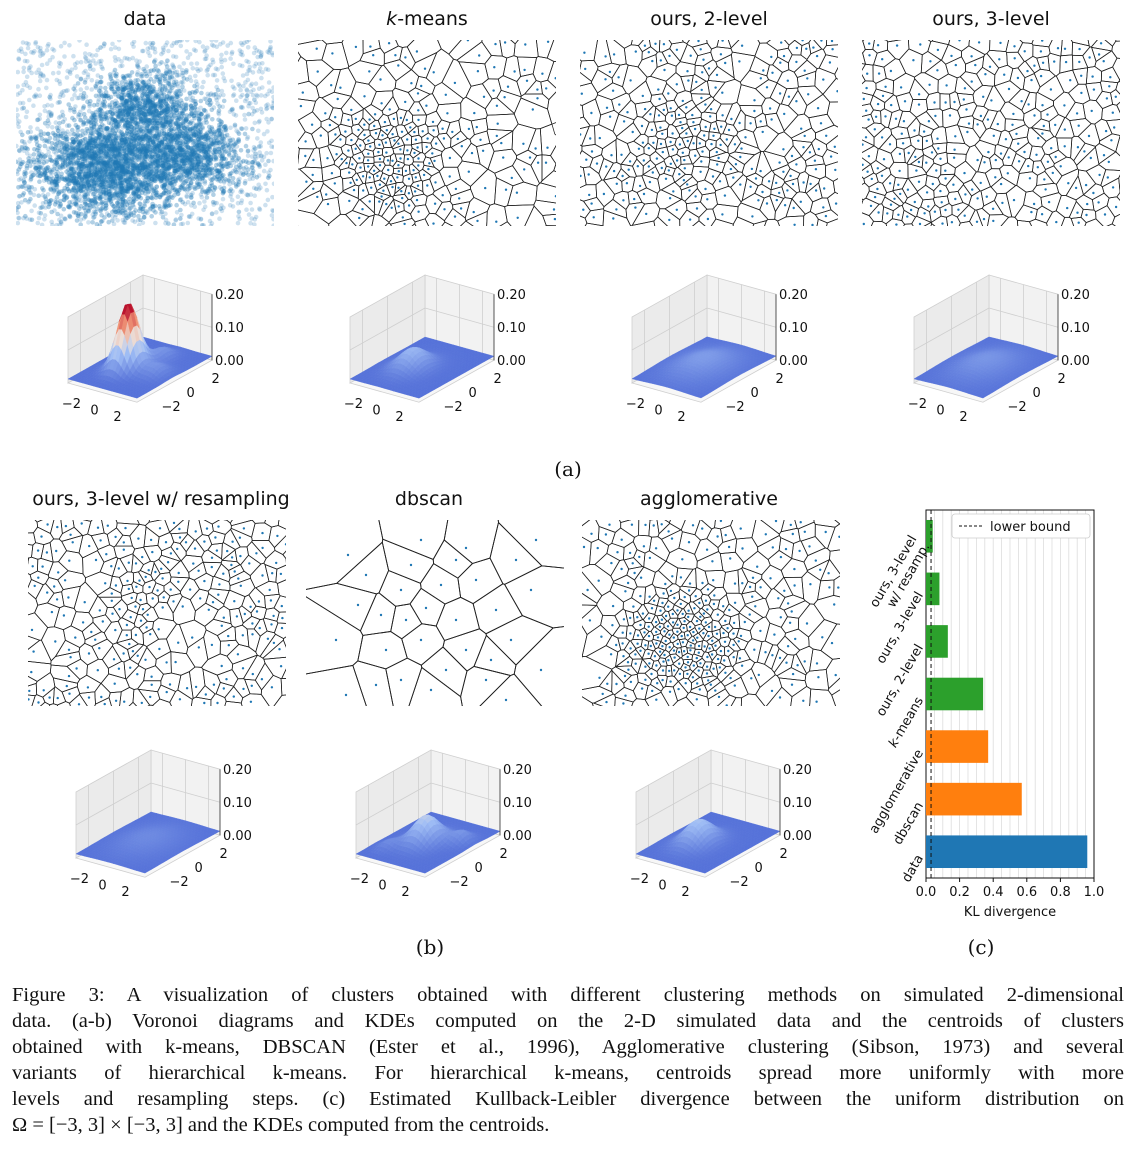  I want to click on voronoi-dbscan, so click(435, 613).